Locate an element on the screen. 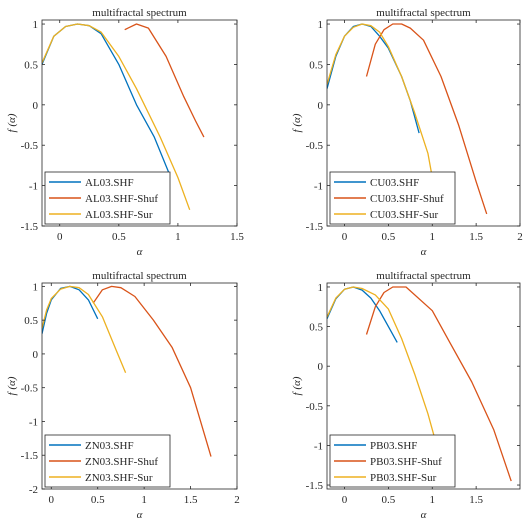 The width and height of the screenshot is (532, 521). legend: ZN03.SHF ZN03.SHF-Shuf ZN03.SHF-Sur is located at coordinates (107, 461).